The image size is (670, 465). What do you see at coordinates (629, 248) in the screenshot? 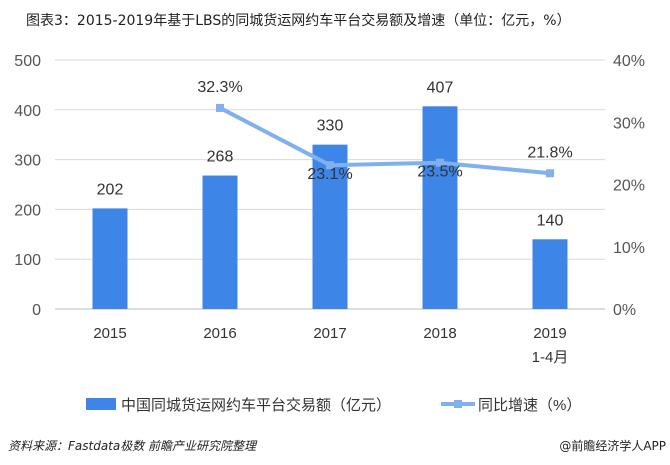
I see `y-right-tick-label: 10%` at bounding box center [629, 248].